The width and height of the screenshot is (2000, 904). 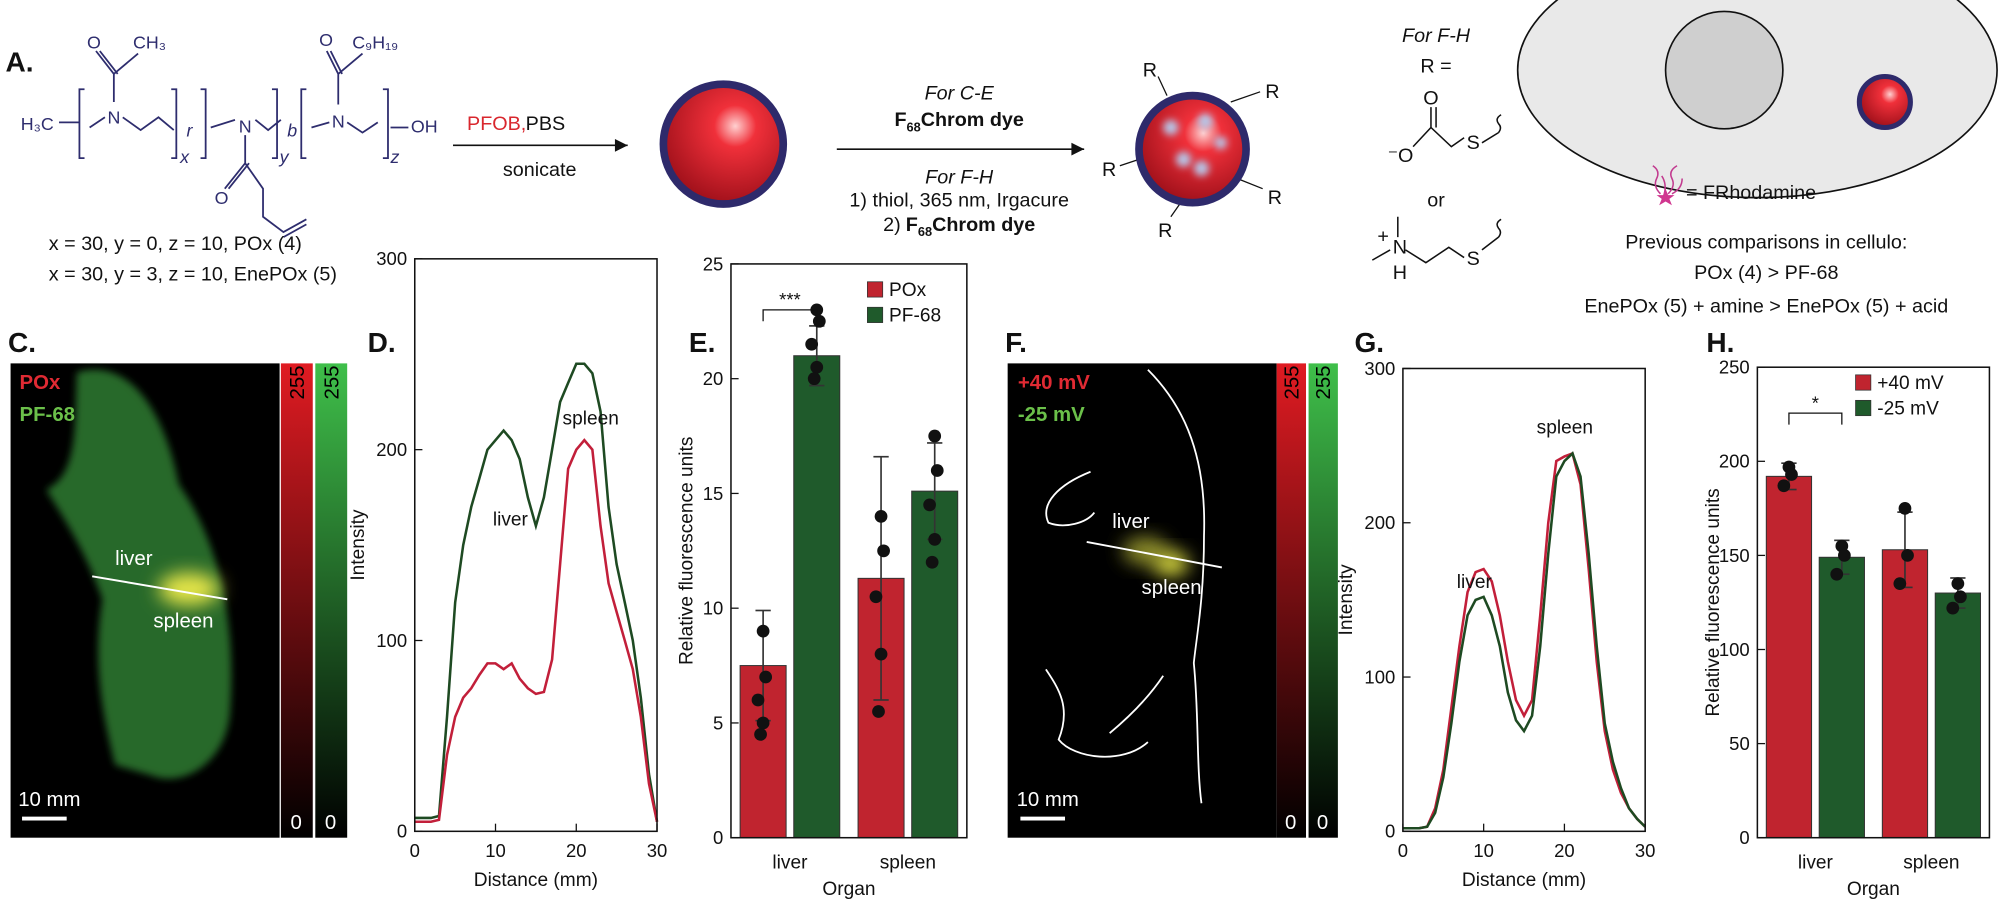 What do you see at coordinates (1379, 368) in the screenshot?
I see `y-tick-label: 300` at bounding box center [1379, 368].